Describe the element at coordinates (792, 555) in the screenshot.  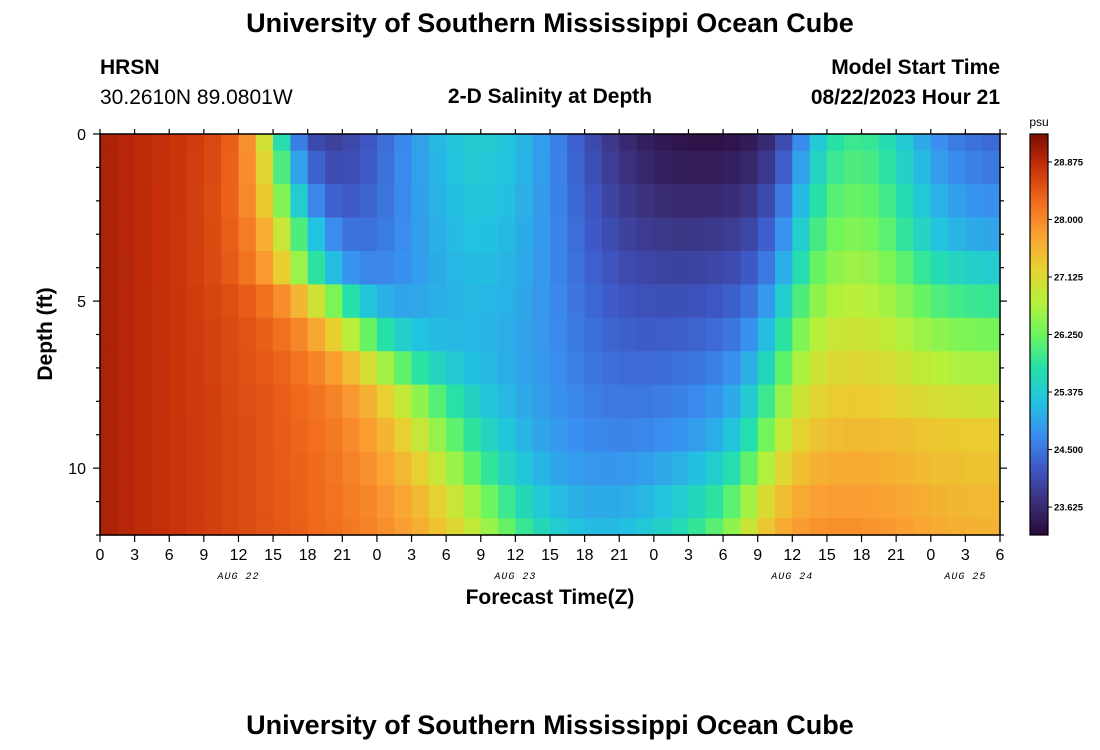
I see `x-tick-label: 12` at that location.